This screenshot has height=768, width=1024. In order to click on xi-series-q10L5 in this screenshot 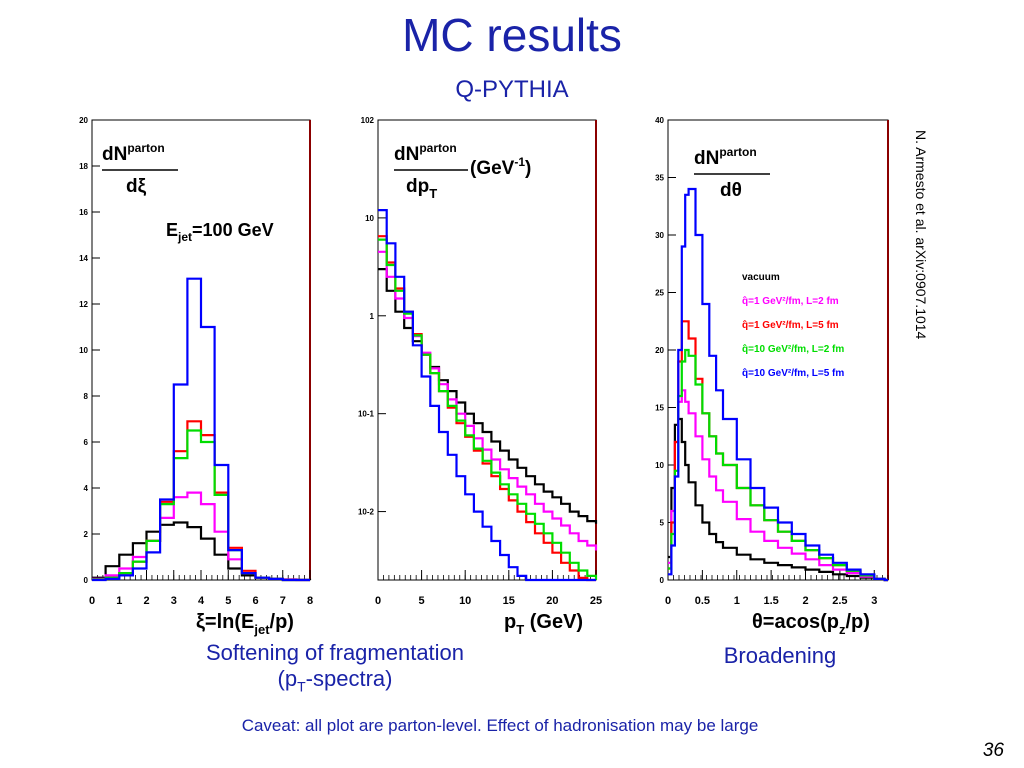, I will do `click(201, 429)`.